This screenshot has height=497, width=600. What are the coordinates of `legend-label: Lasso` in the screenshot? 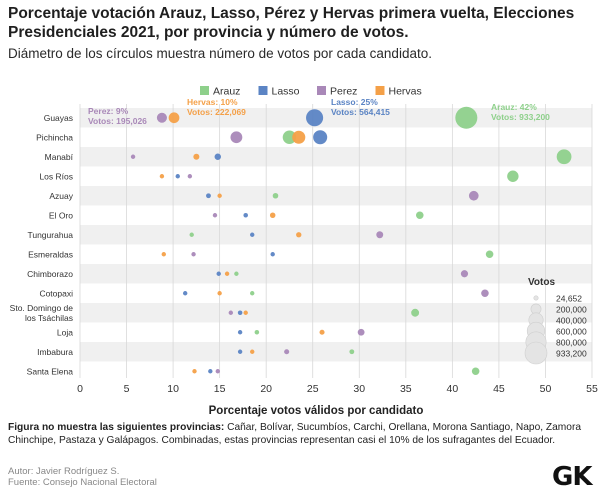 It's located at (286, 92).